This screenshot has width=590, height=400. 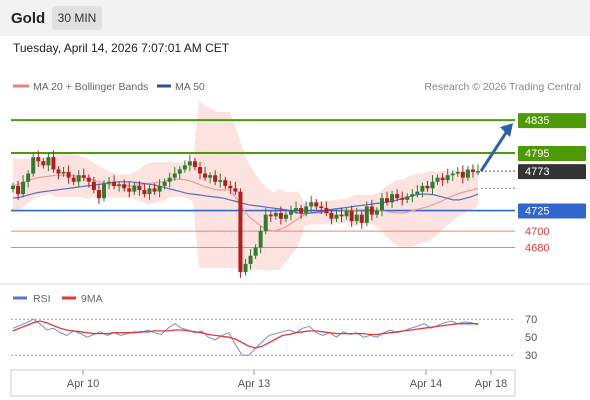 What do you see at coordinates (287, 380) in the screenshot?
I see `x-axis: Apr 10 Apr 13 Apr 14 Apr 18` at bounding box center [287, 380].